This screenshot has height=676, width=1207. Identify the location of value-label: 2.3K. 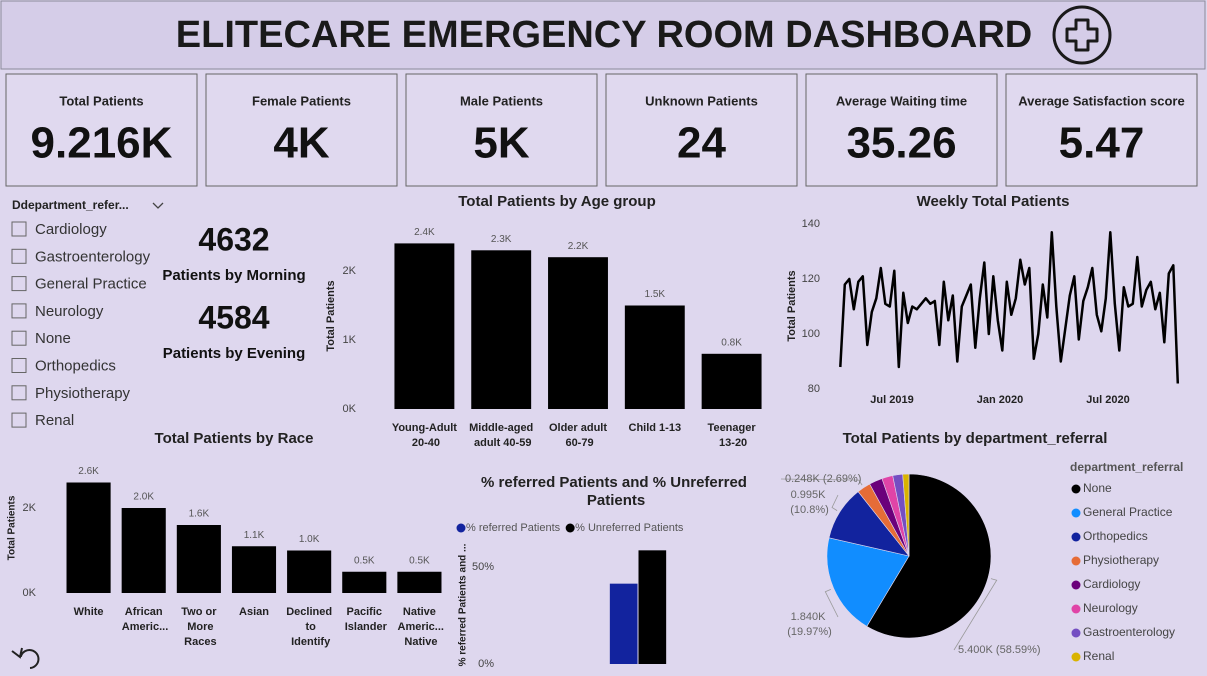
(501, 239).